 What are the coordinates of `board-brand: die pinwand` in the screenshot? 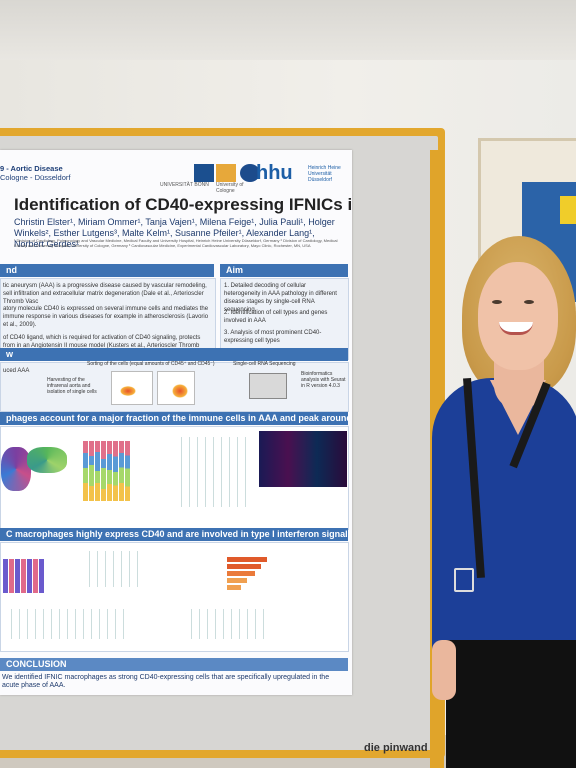 It's located at (396, 748).